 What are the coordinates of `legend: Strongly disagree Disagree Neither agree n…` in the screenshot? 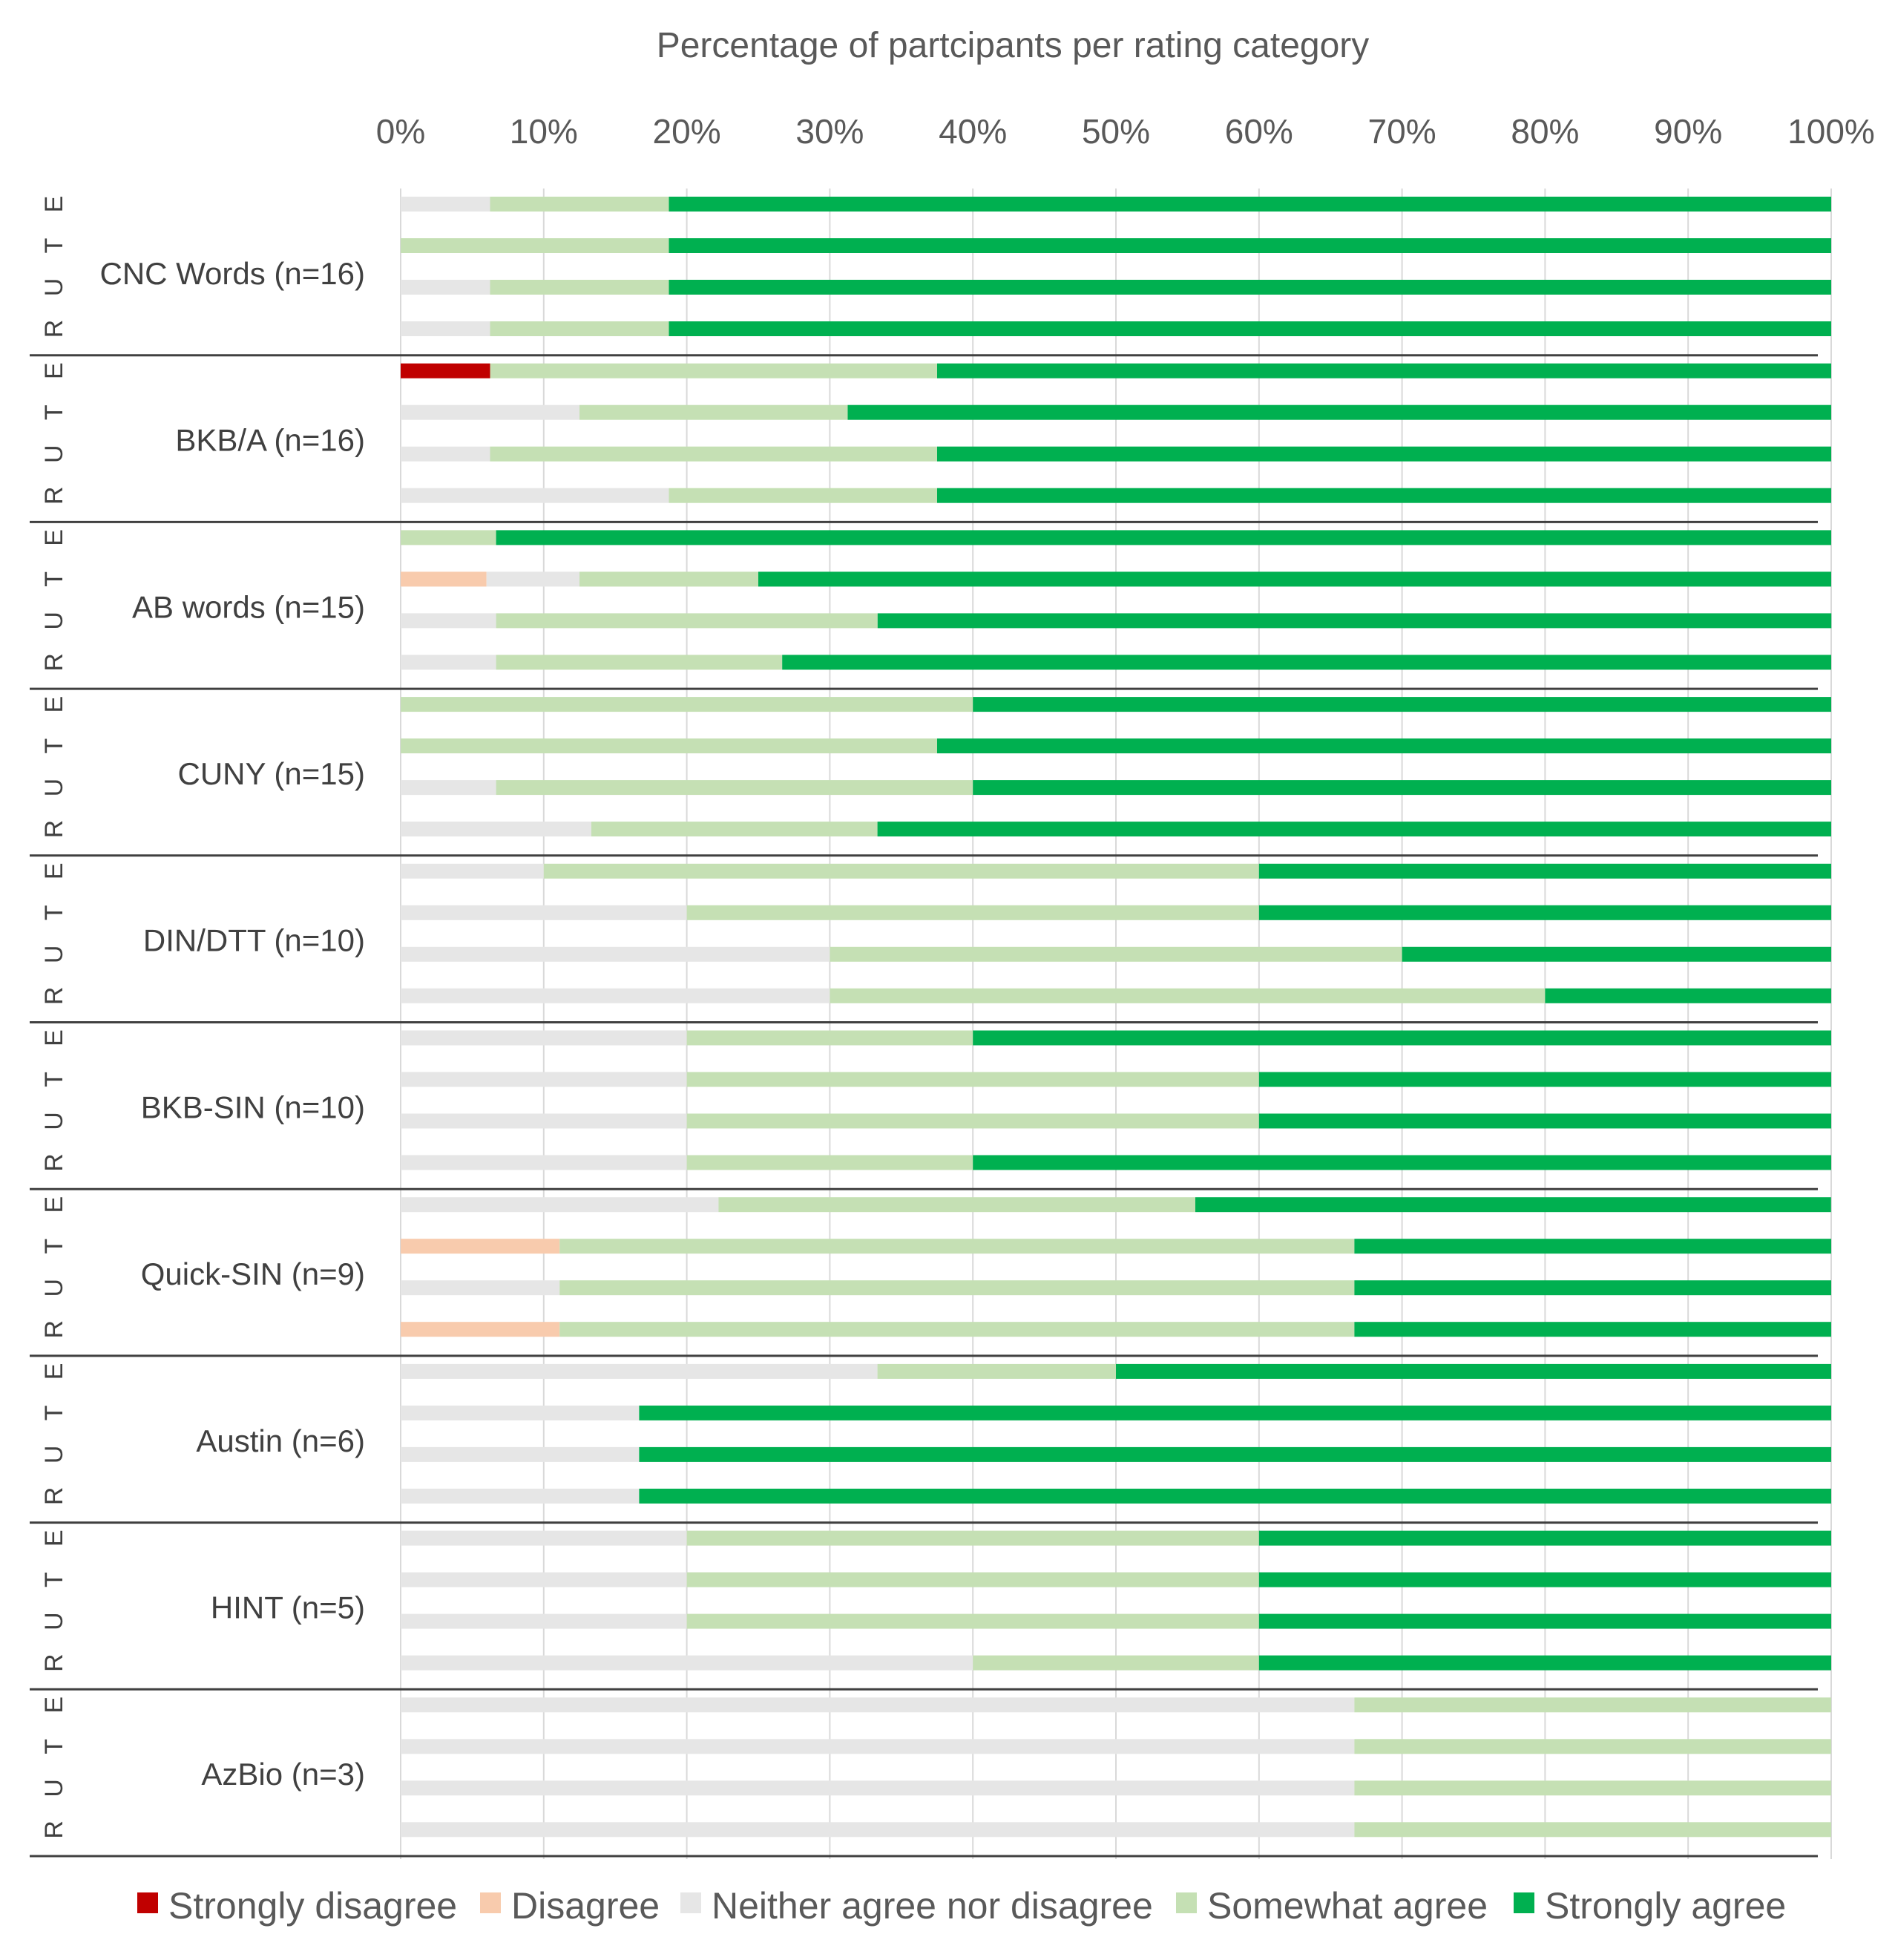 It's located at (961, 1906).